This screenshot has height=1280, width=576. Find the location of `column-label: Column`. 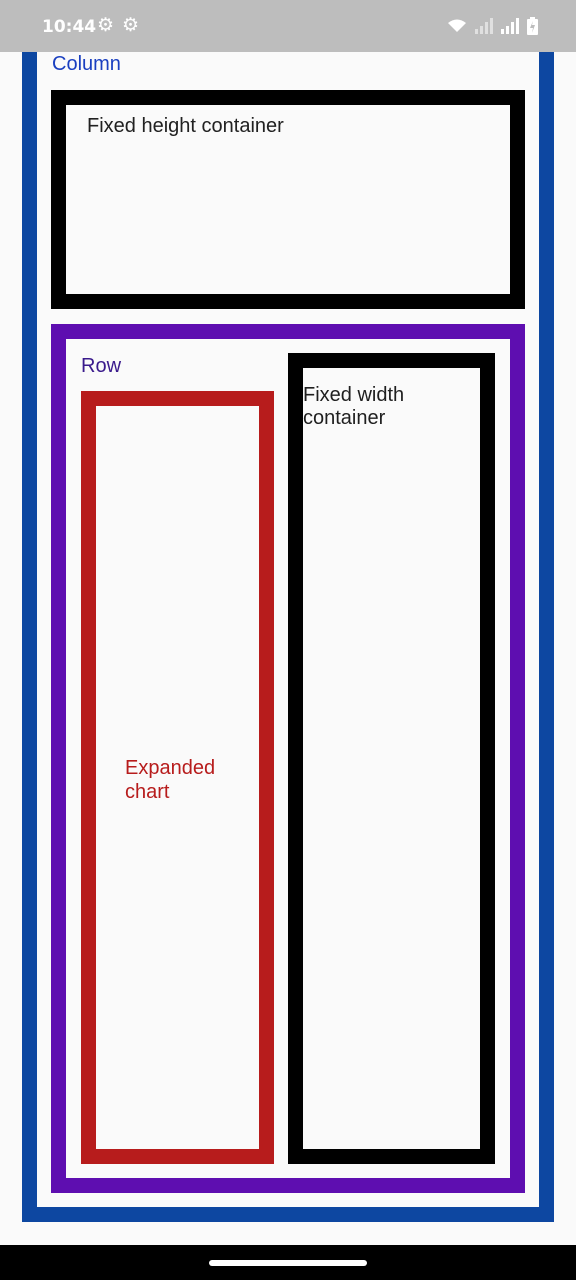

column-label: Column is located at coordinates (86, 64).